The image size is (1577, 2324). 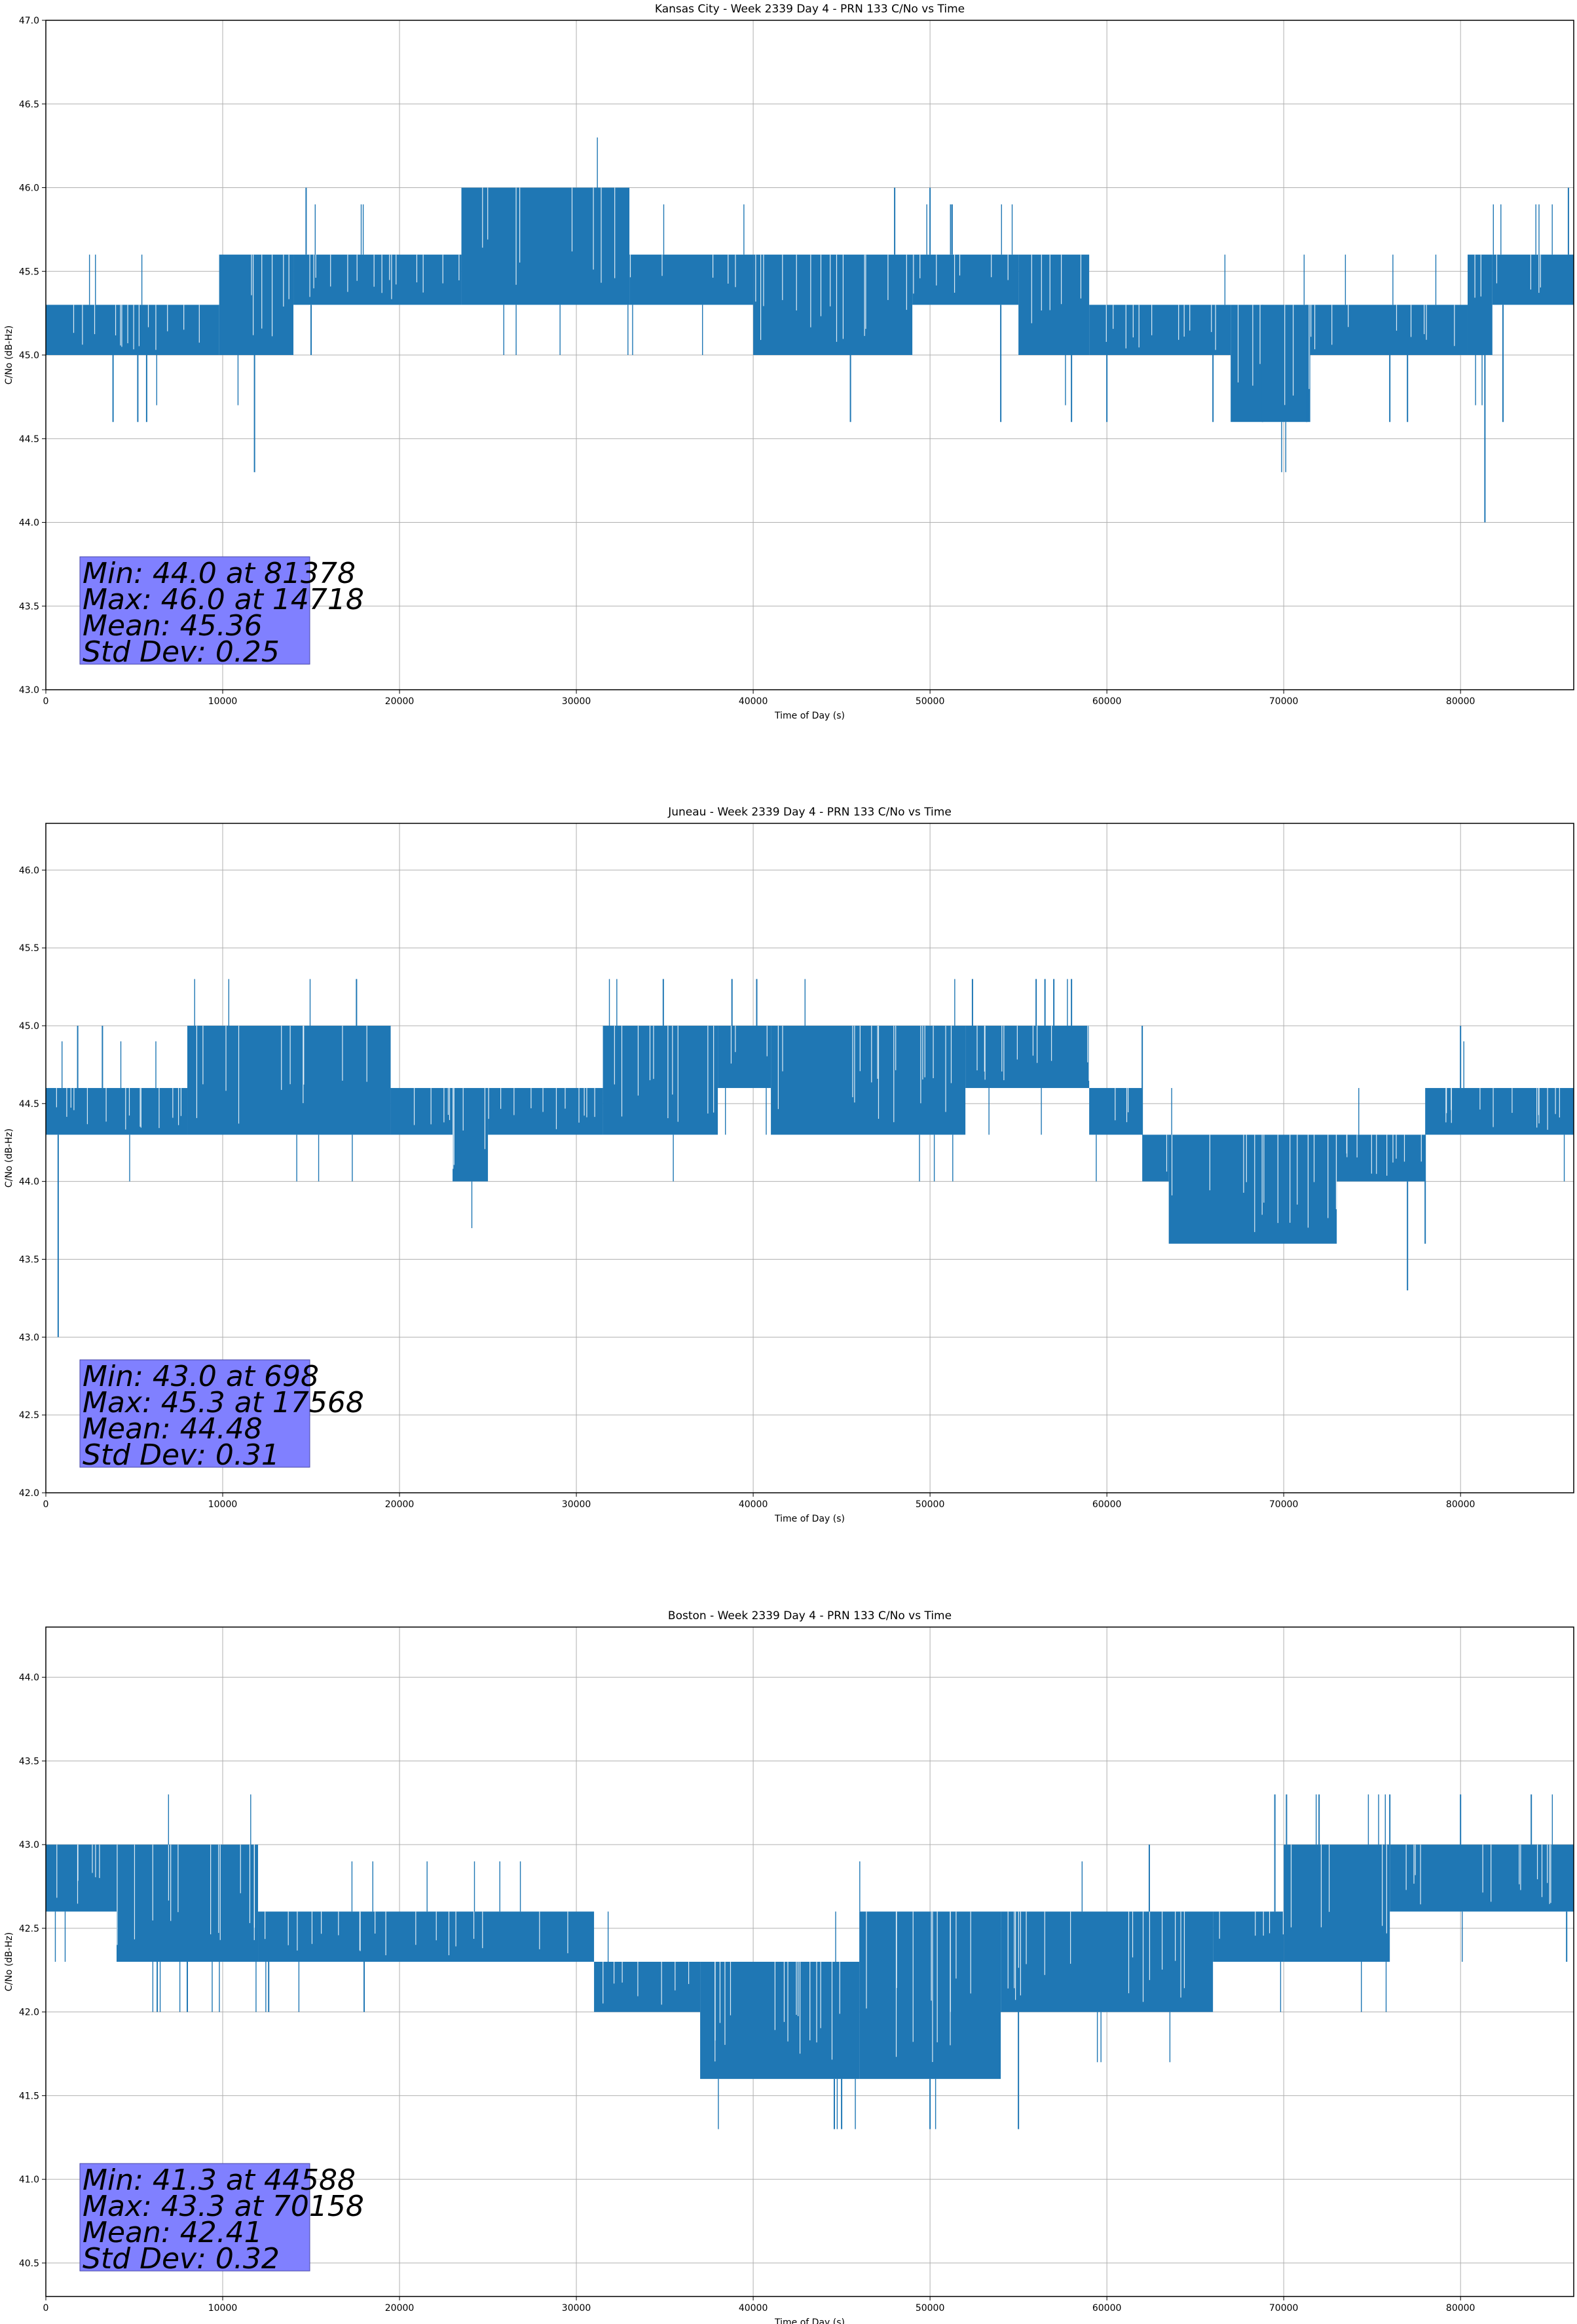 What do you see at coordinates (9, 355) in the screenshot?
I see `y-axis-label: C/No (dB-Hz)` at bounding box center [9, 355].